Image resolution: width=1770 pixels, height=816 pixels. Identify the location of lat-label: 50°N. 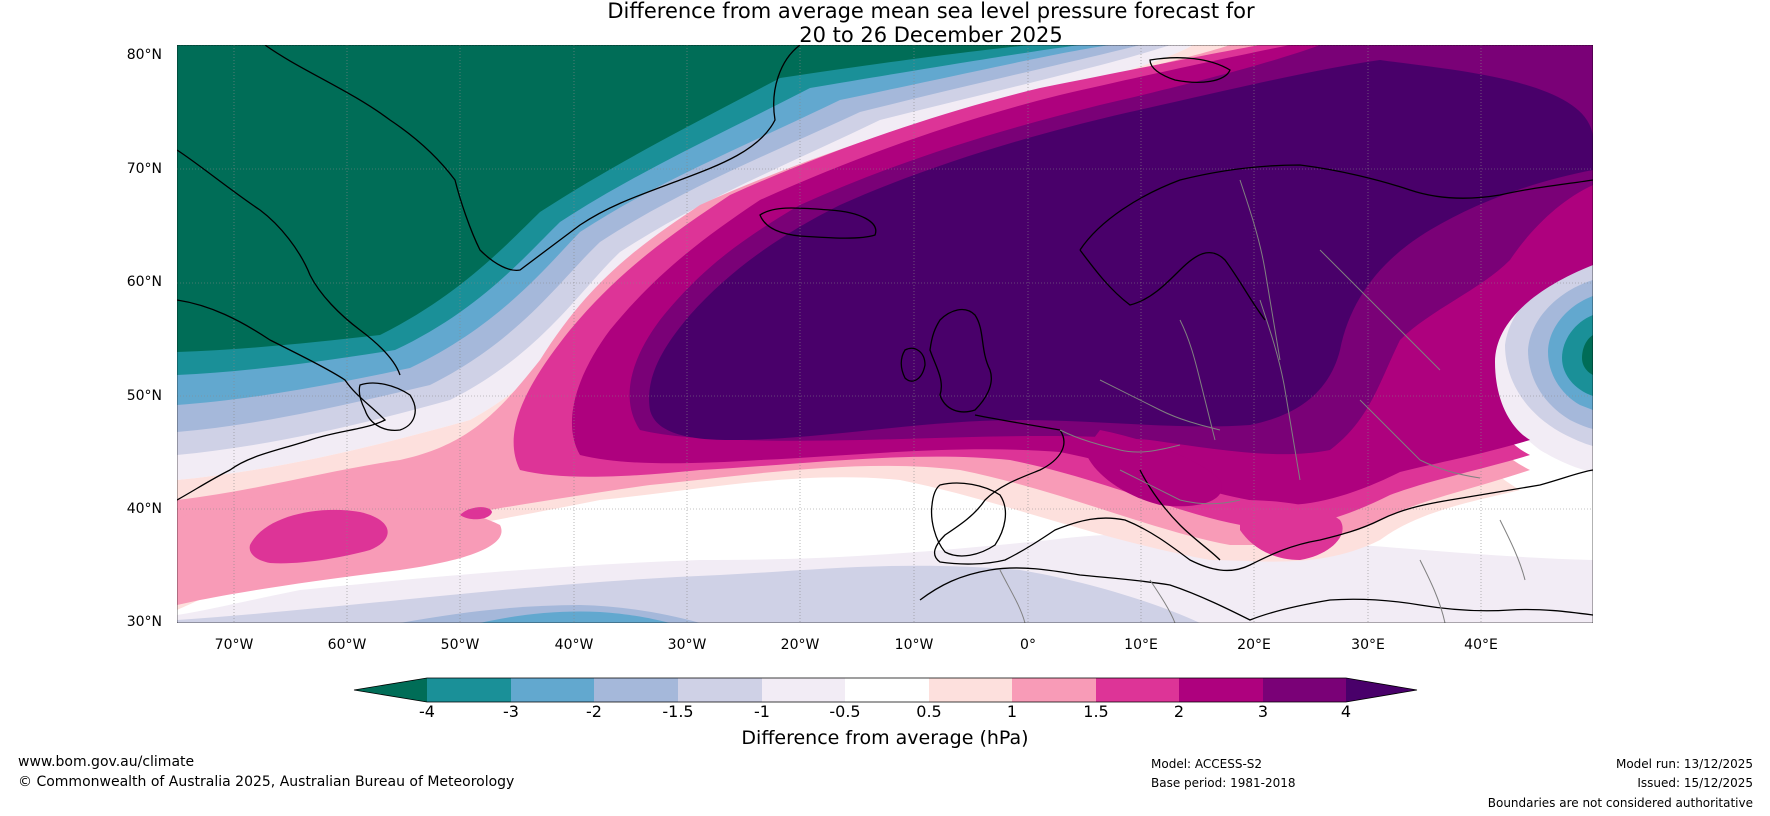
(144, 396).